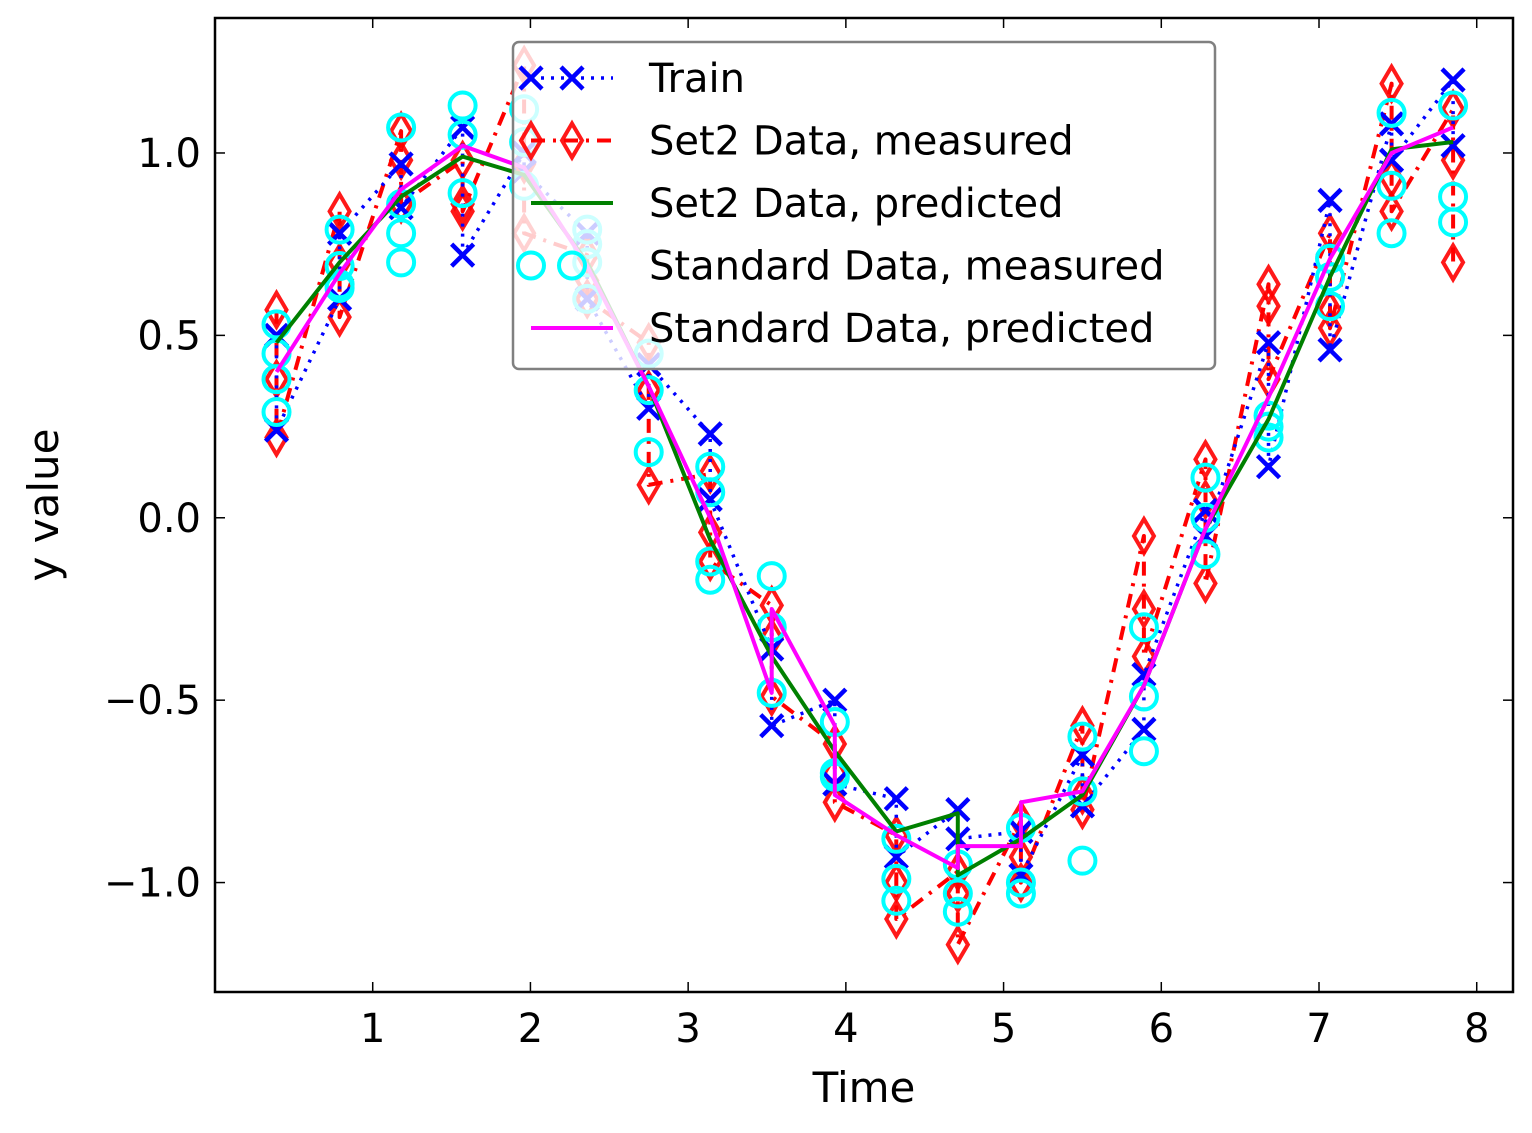  What do you see at coordinates (1476, 1029) in the screenshot?
I see `x-tick-label: 8` at bounding box center [1476, 1029].